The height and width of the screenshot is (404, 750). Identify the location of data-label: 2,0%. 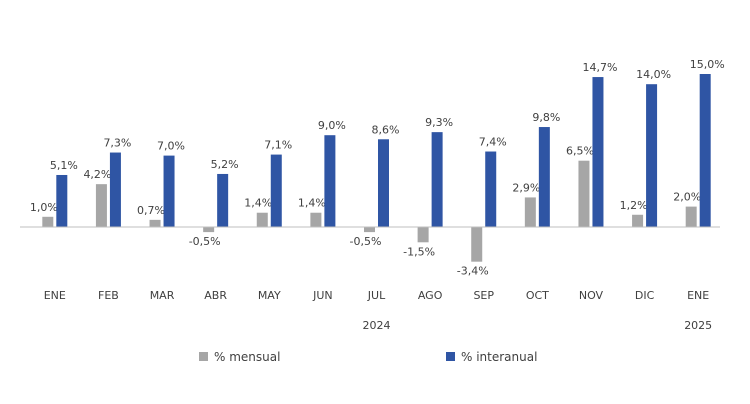
(687, 197).